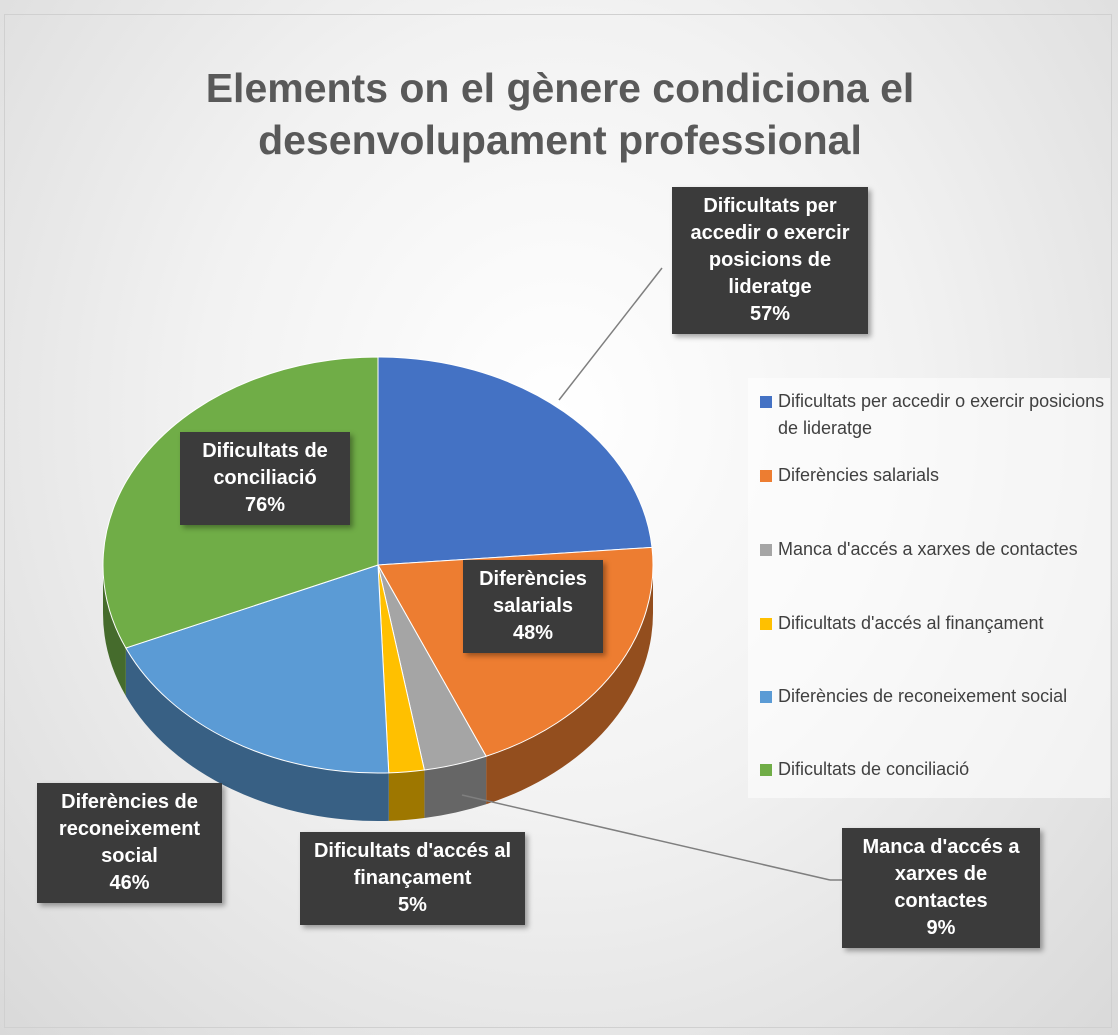  I want to click on legend-label: Dificultats de conciliació, so click(874, 769).